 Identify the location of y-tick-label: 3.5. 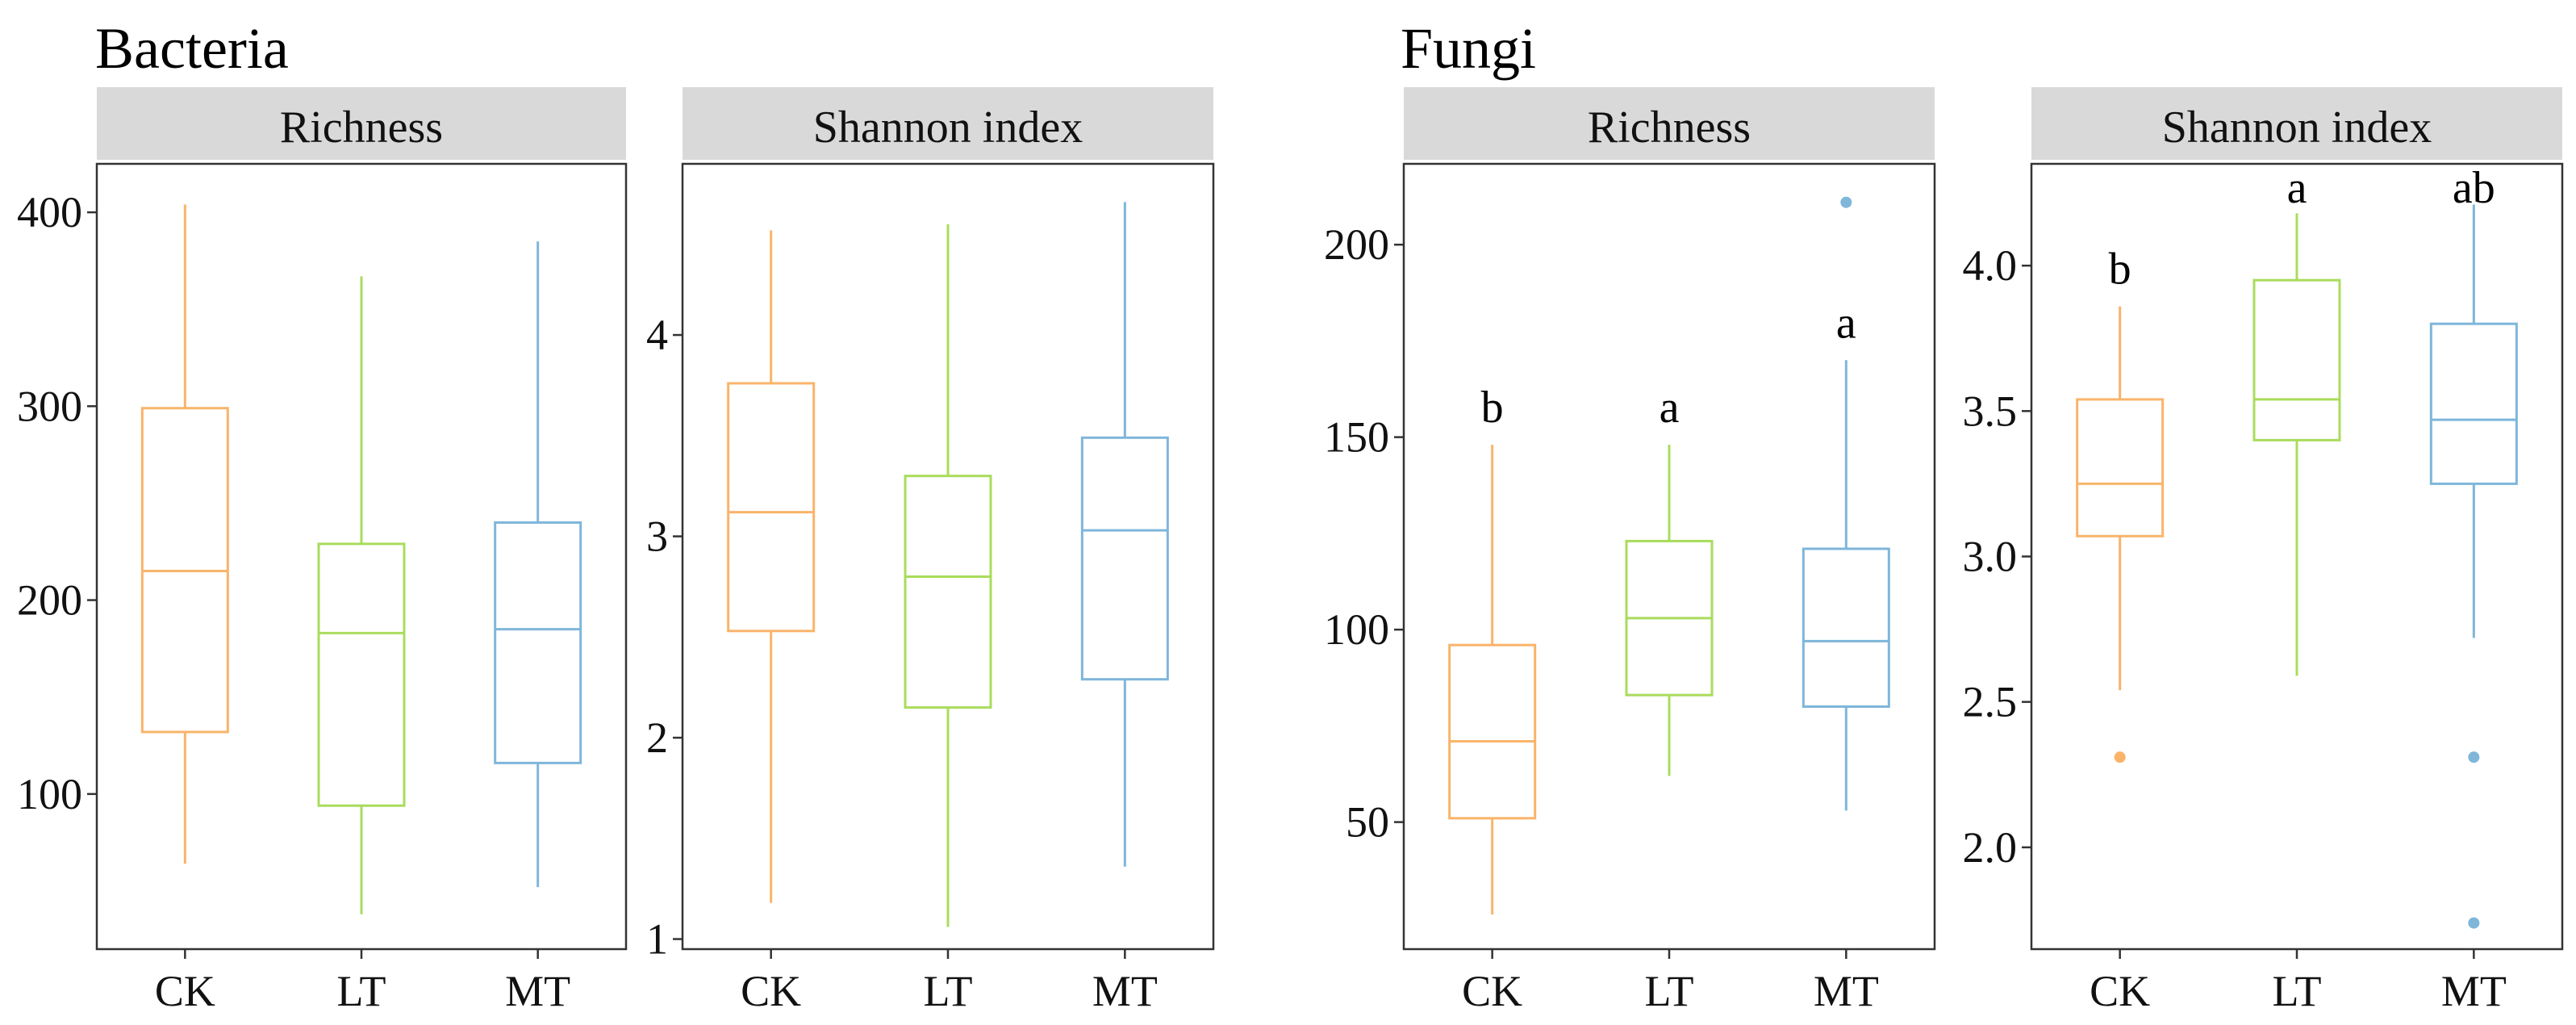
(1990, 411).